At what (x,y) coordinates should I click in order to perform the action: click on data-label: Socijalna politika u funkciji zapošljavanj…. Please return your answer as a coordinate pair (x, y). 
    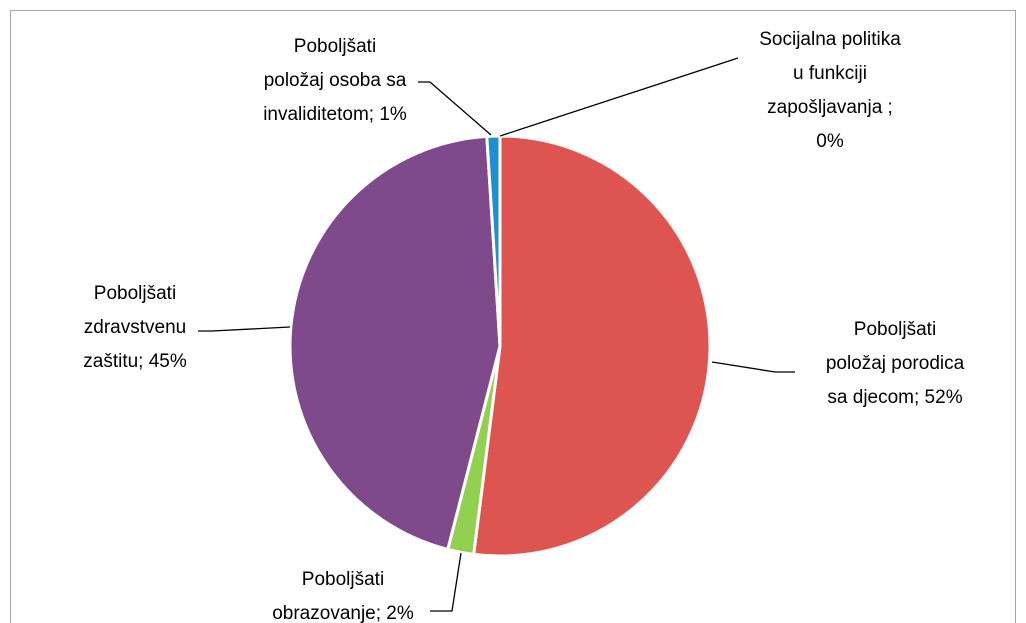
    Looking at the image, I should click on (830, 90).